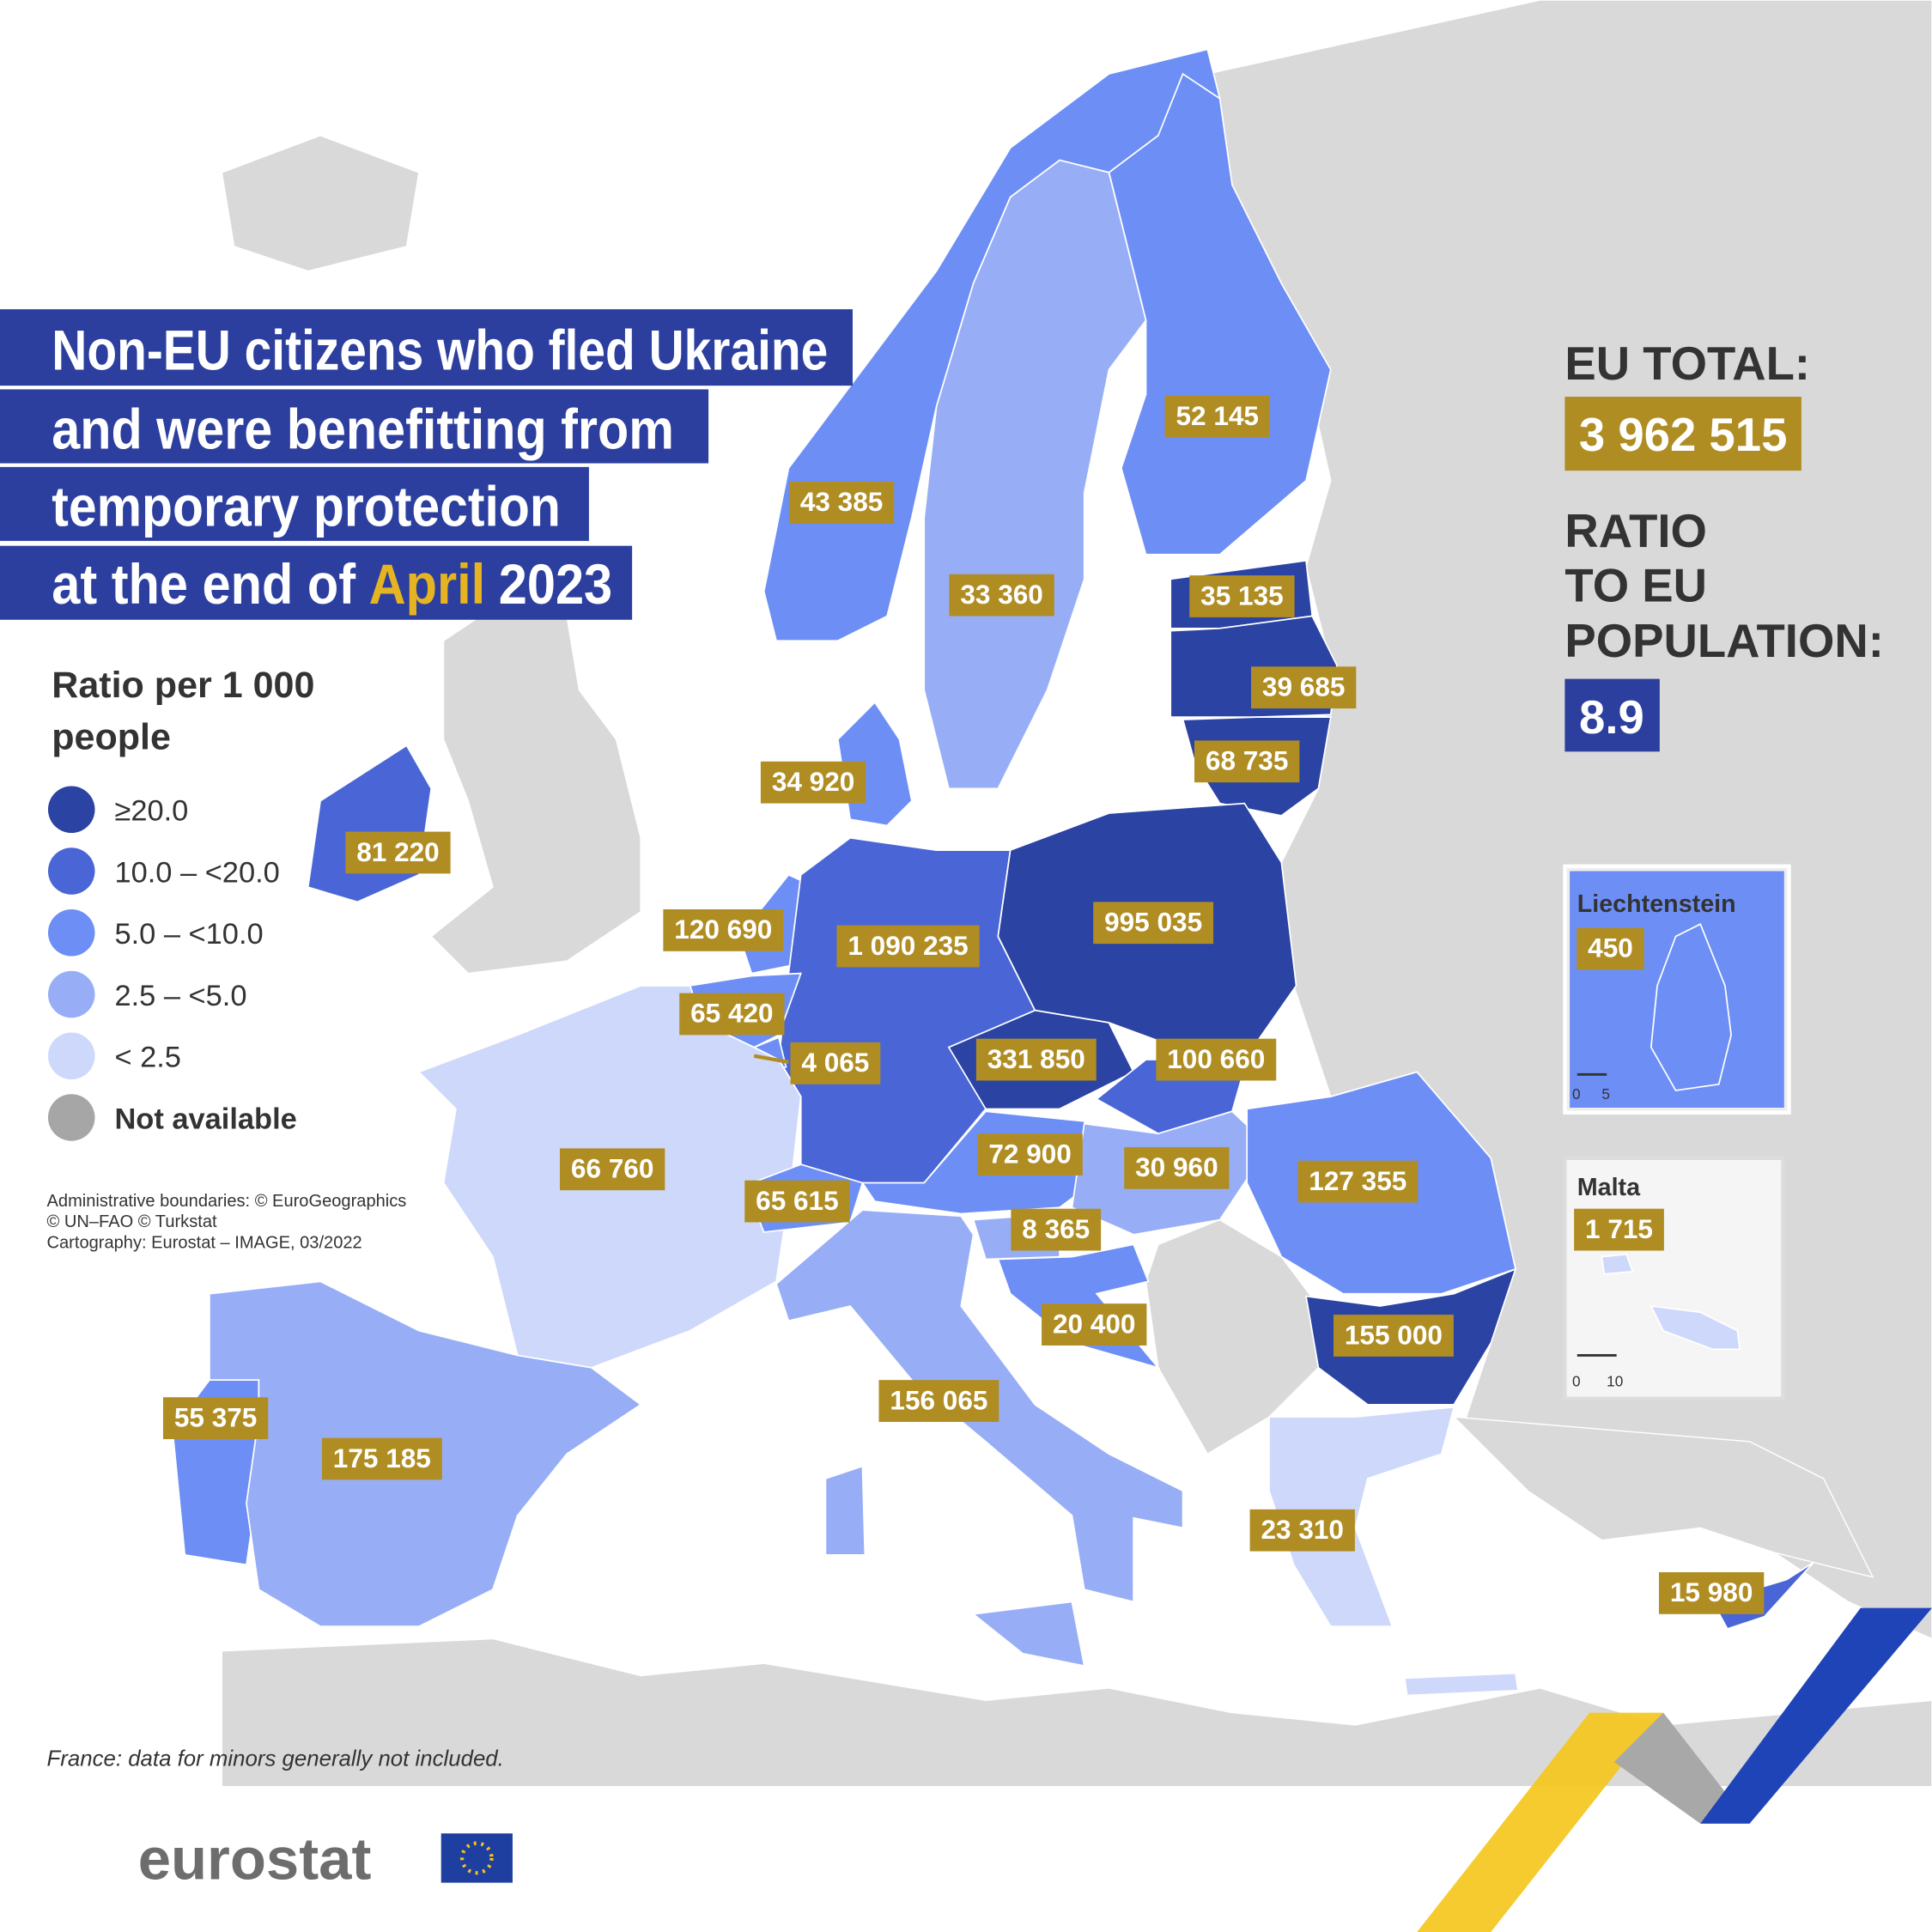  Describe the element at coordinates (440, 349) in the screenshot. I see `title-line: Non-EU citizens who fled Ukraine` at that location.